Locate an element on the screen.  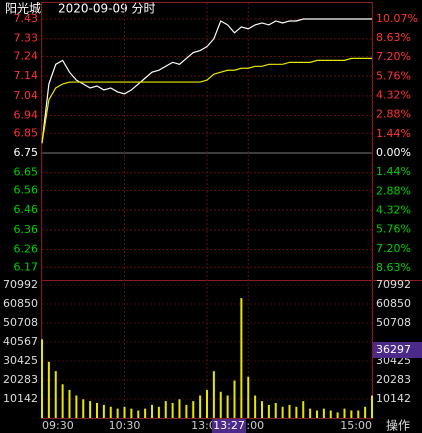
volume-tick-label: 20283 is located at coordinates (20, 379).